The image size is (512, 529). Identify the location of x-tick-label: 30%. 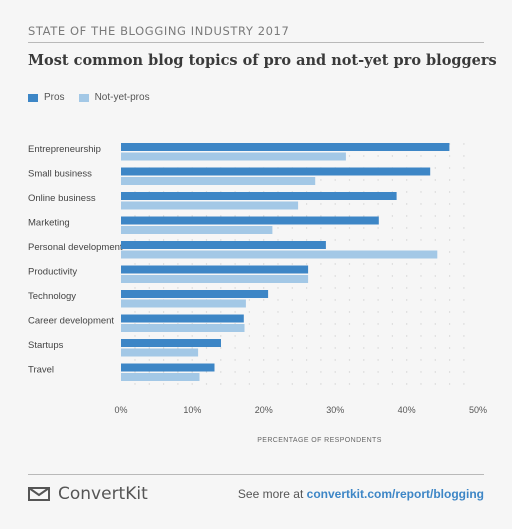
(335, 410).